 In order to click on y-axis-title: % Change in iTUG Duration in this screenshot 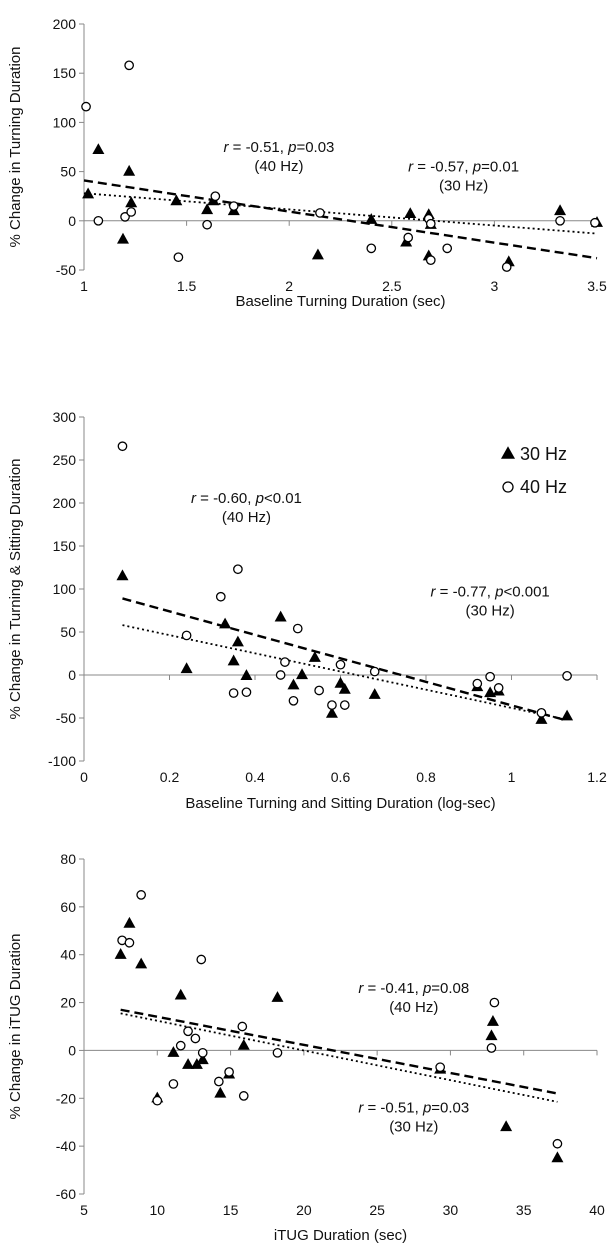, I will do `click(15, 1027)`.